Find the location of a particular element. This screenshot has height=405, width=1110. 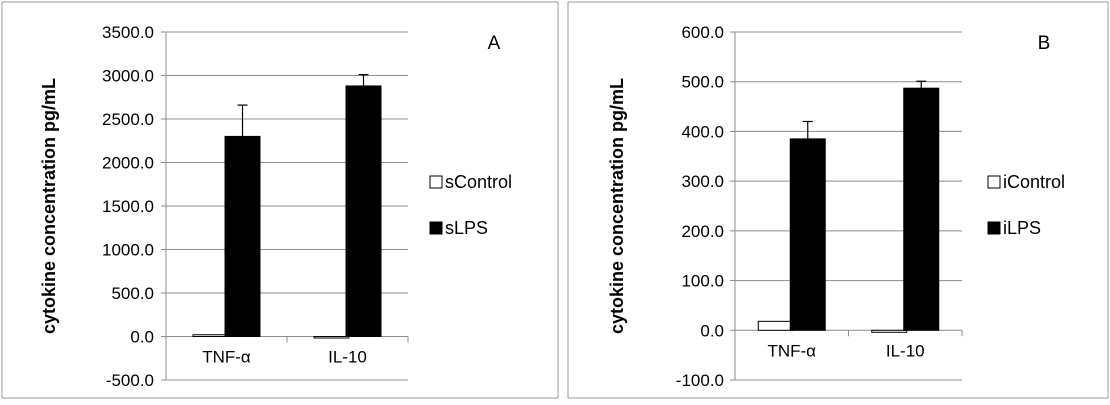

y-tick-label: -500.0 is located at coordinates (130, 380).